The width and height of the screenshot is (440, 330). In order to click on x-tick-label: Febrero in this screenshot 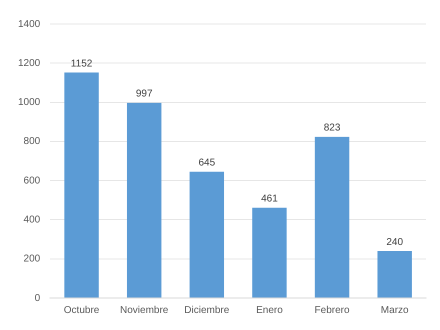, I will do `click(332, 310)`.